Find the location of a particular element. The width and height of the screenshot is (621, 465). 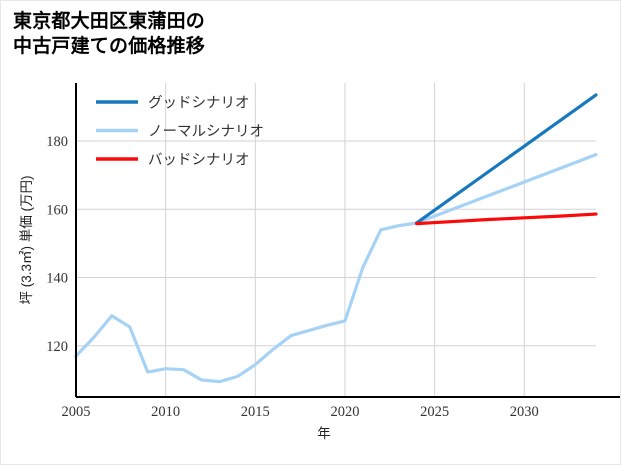

legend-label-0: グッドシナリオ is located at coordinates (199, 103).